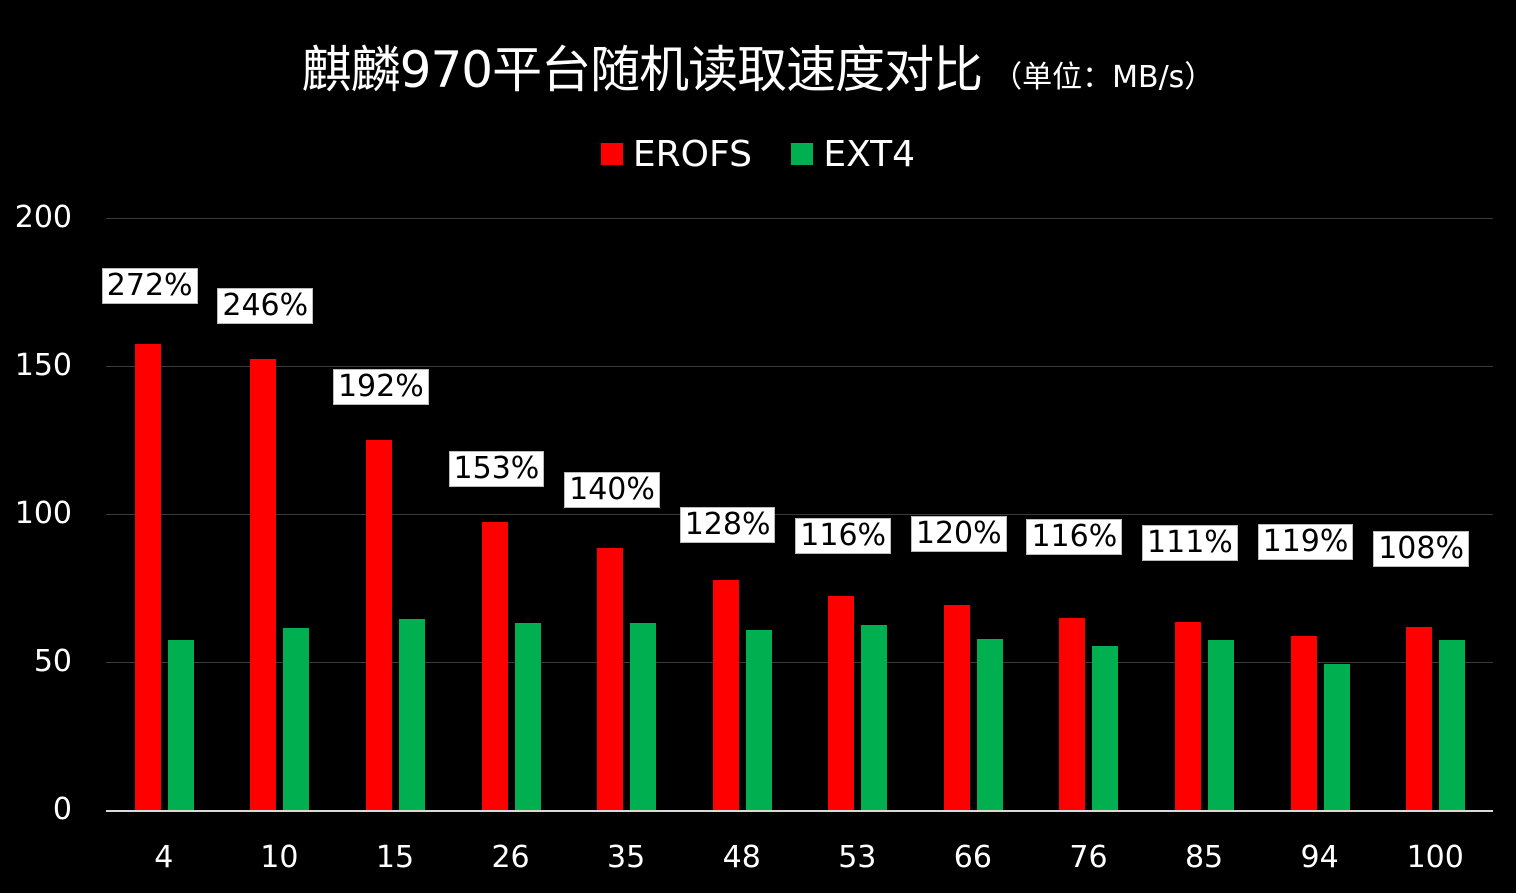  Describe the element at coordinates (1435, 857) in the screenshot. I see `x-tick-100: 100` at that location.